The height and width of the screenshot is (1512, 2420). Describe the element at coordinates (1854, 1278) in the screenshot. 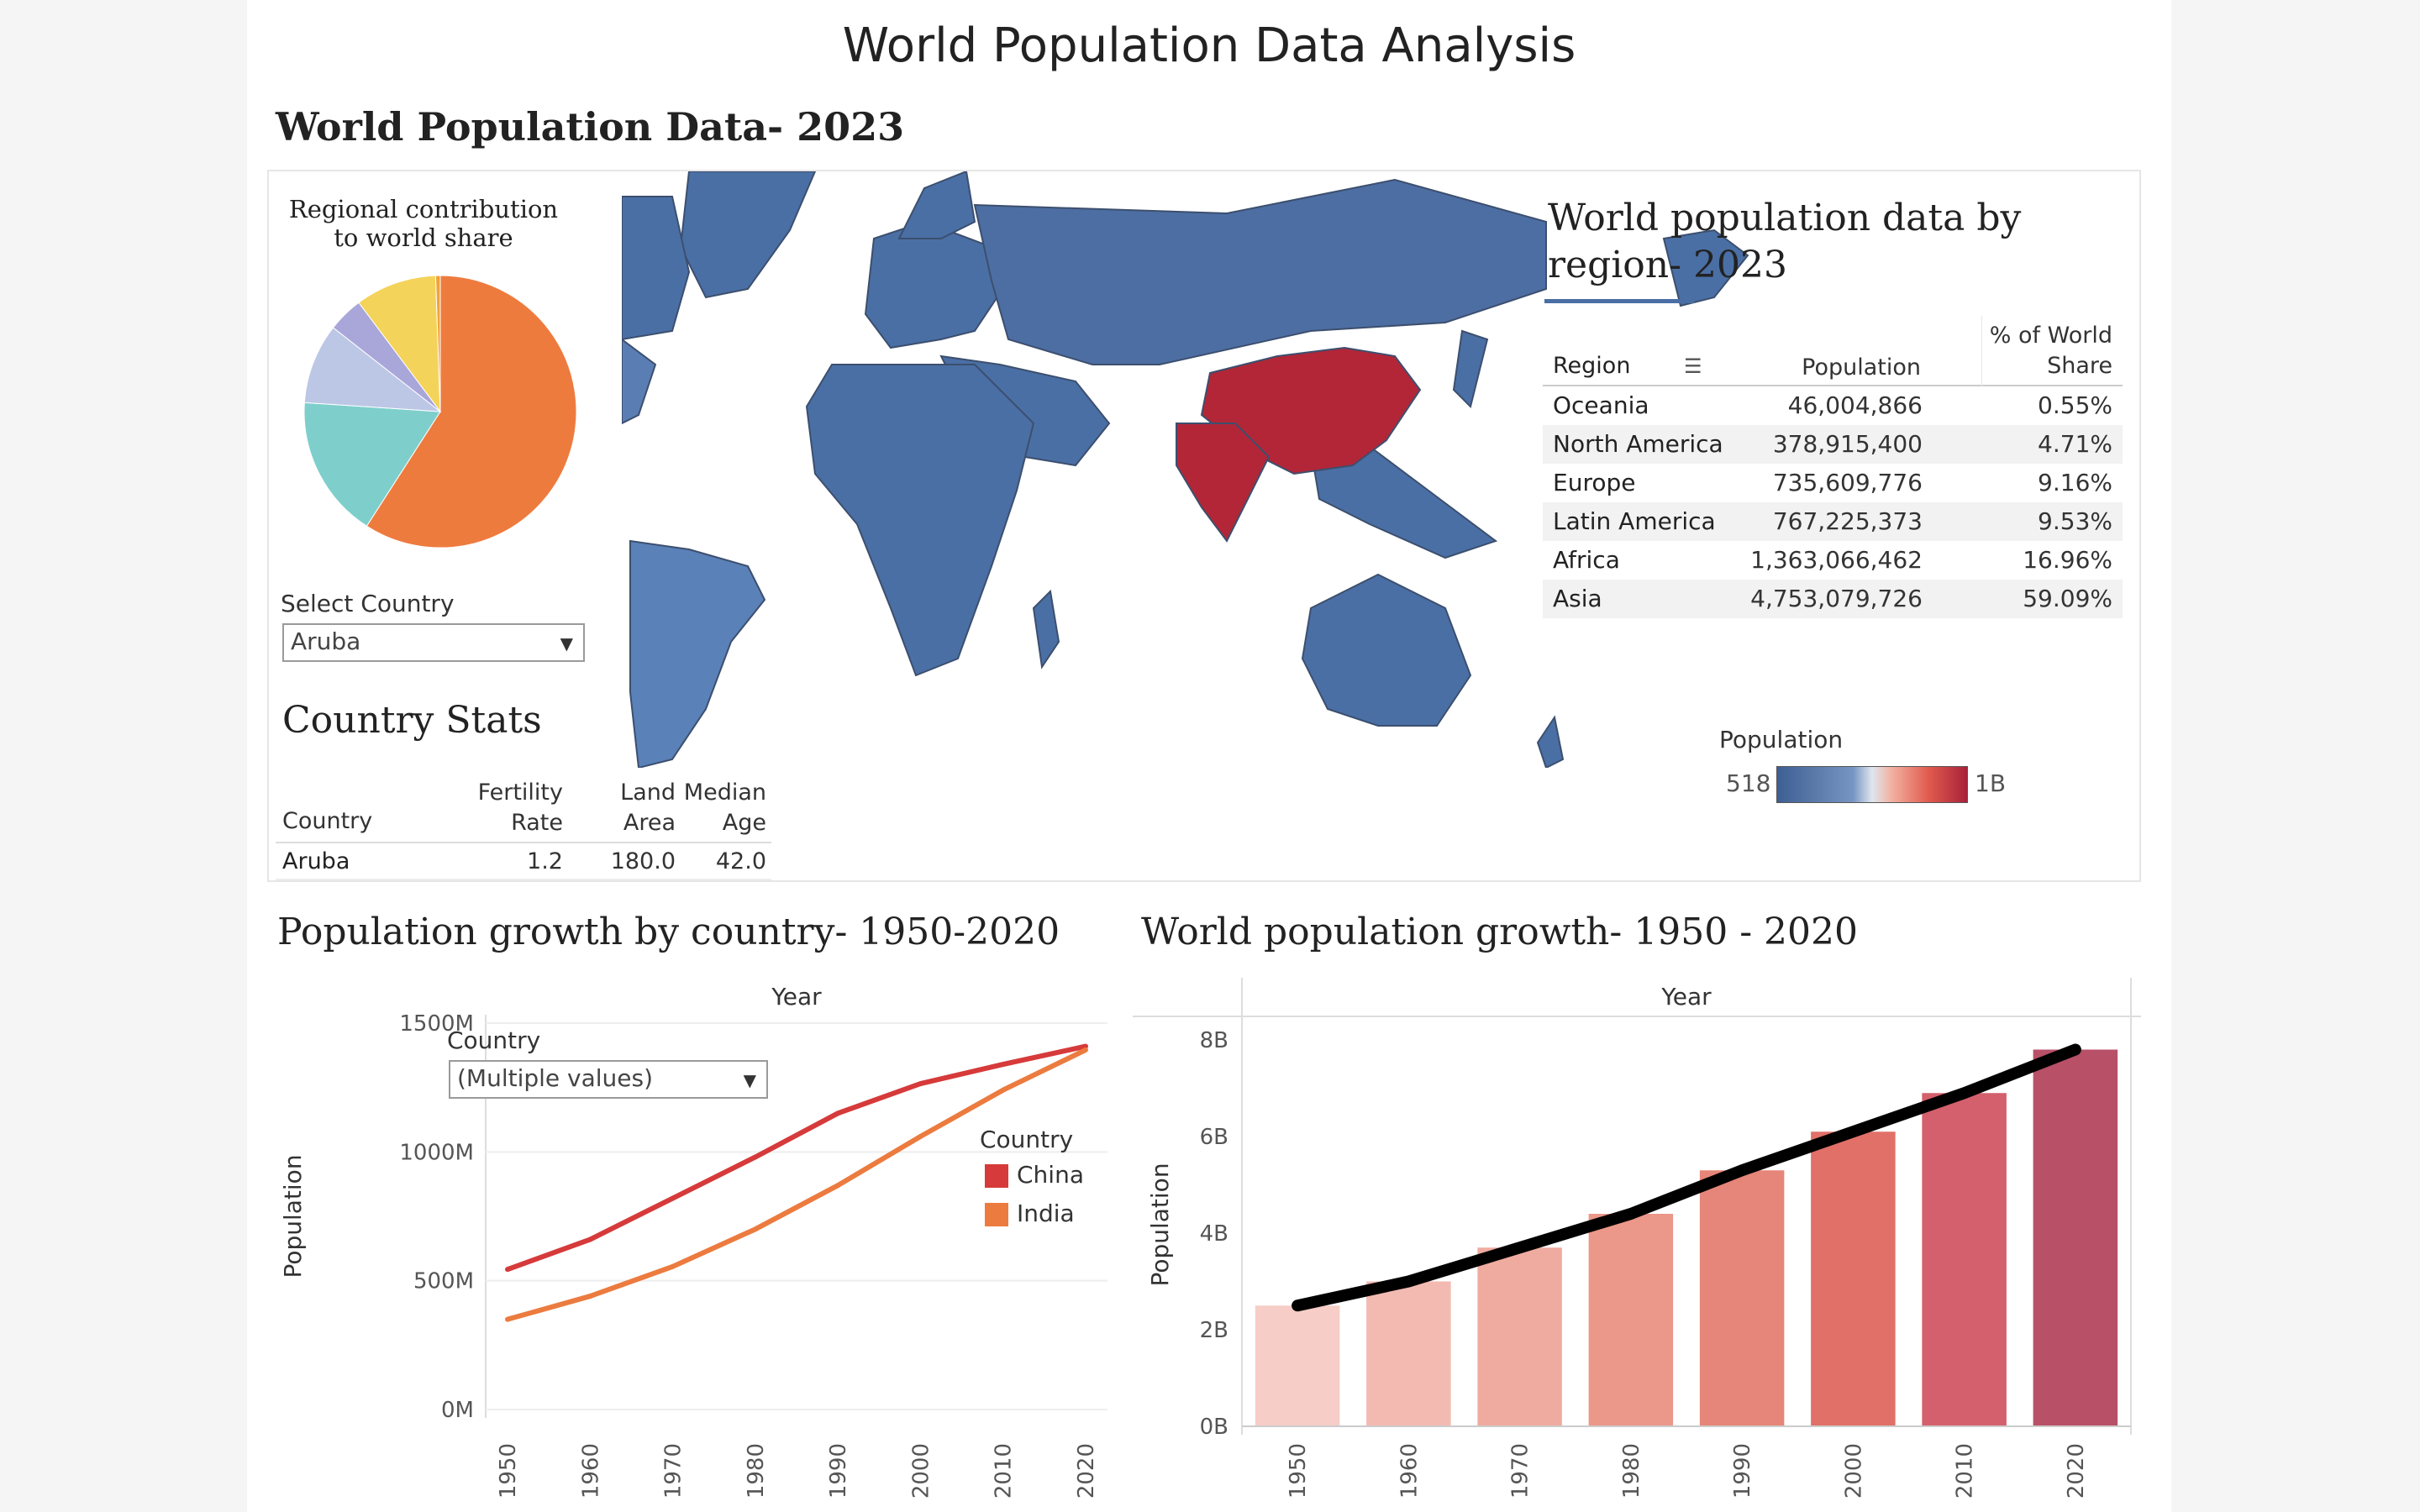

I see `bar-2000` at that location.